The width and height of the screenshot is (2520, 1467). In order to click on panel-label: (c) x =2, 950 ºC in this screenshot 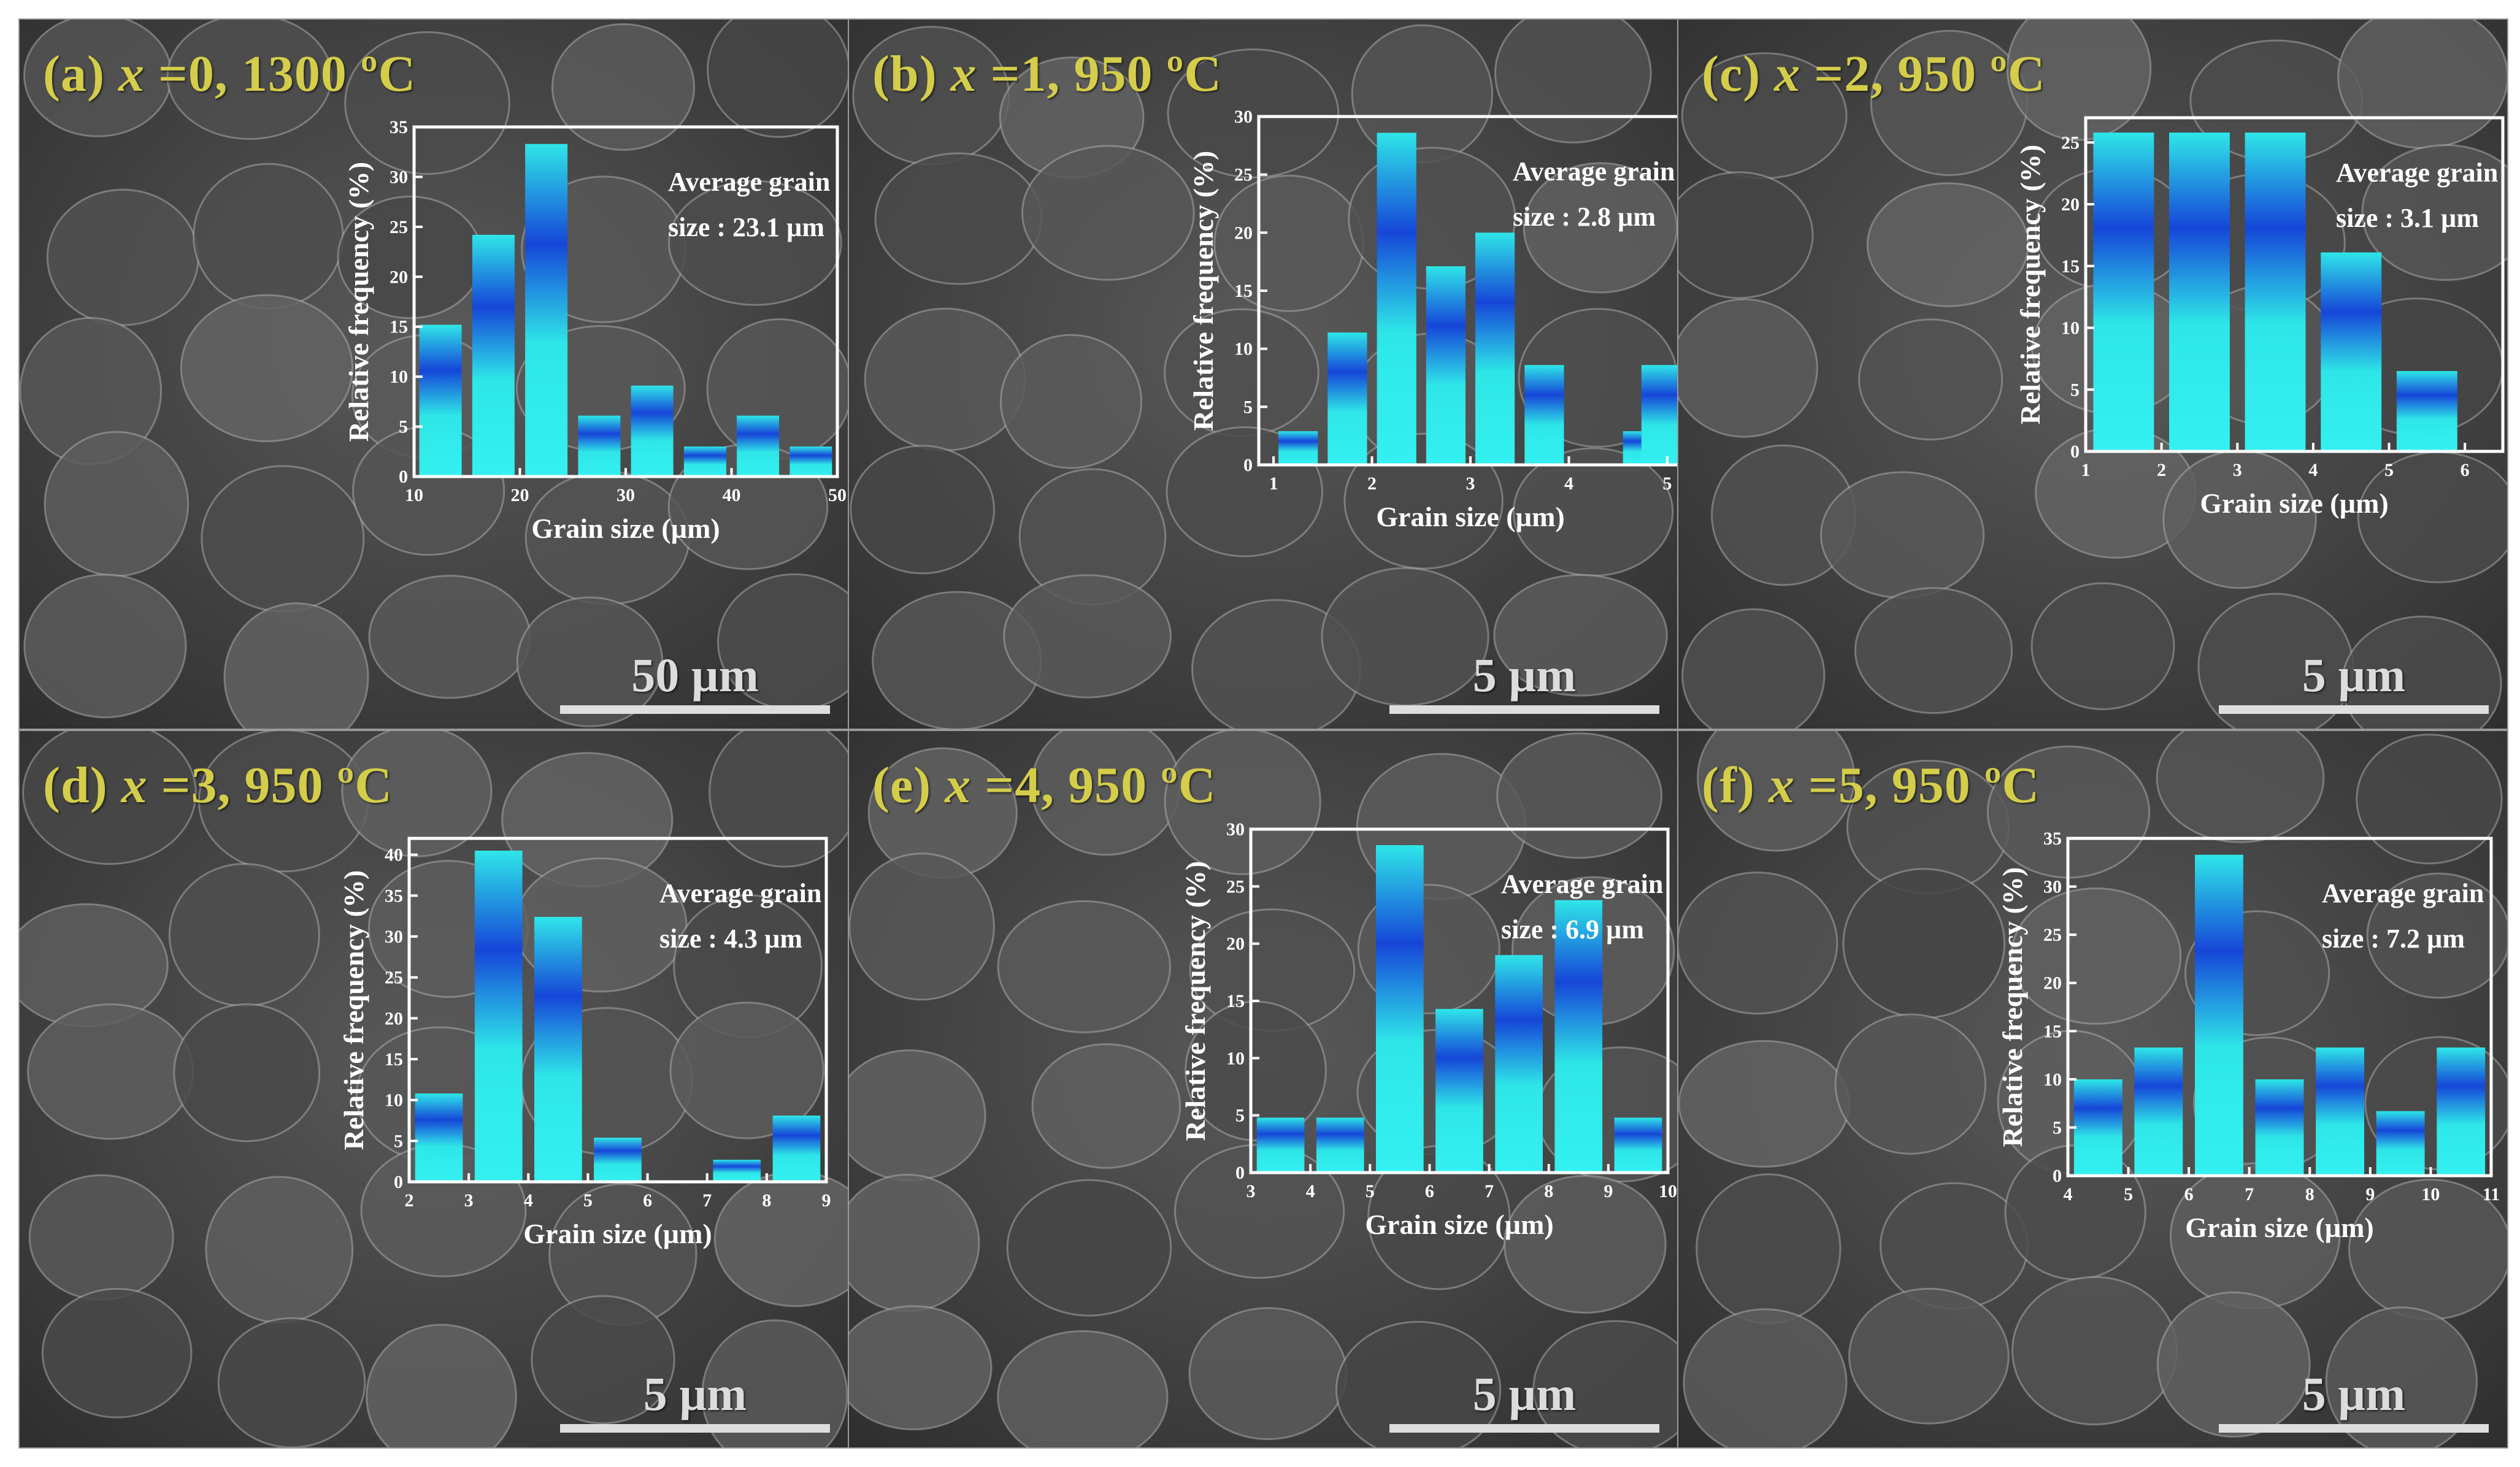, I will do `click(1874, 74)`.